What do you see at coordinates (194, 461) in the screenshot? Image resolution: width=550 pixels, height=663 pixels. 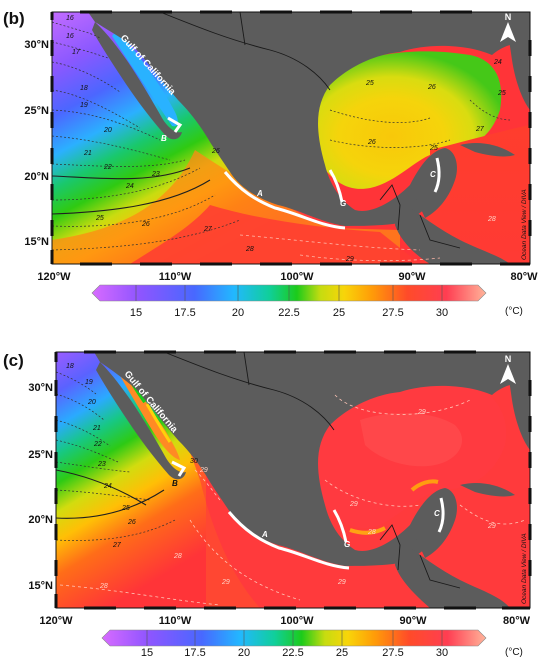 I see `contour-label: 30` at bounding box center [194, 461].